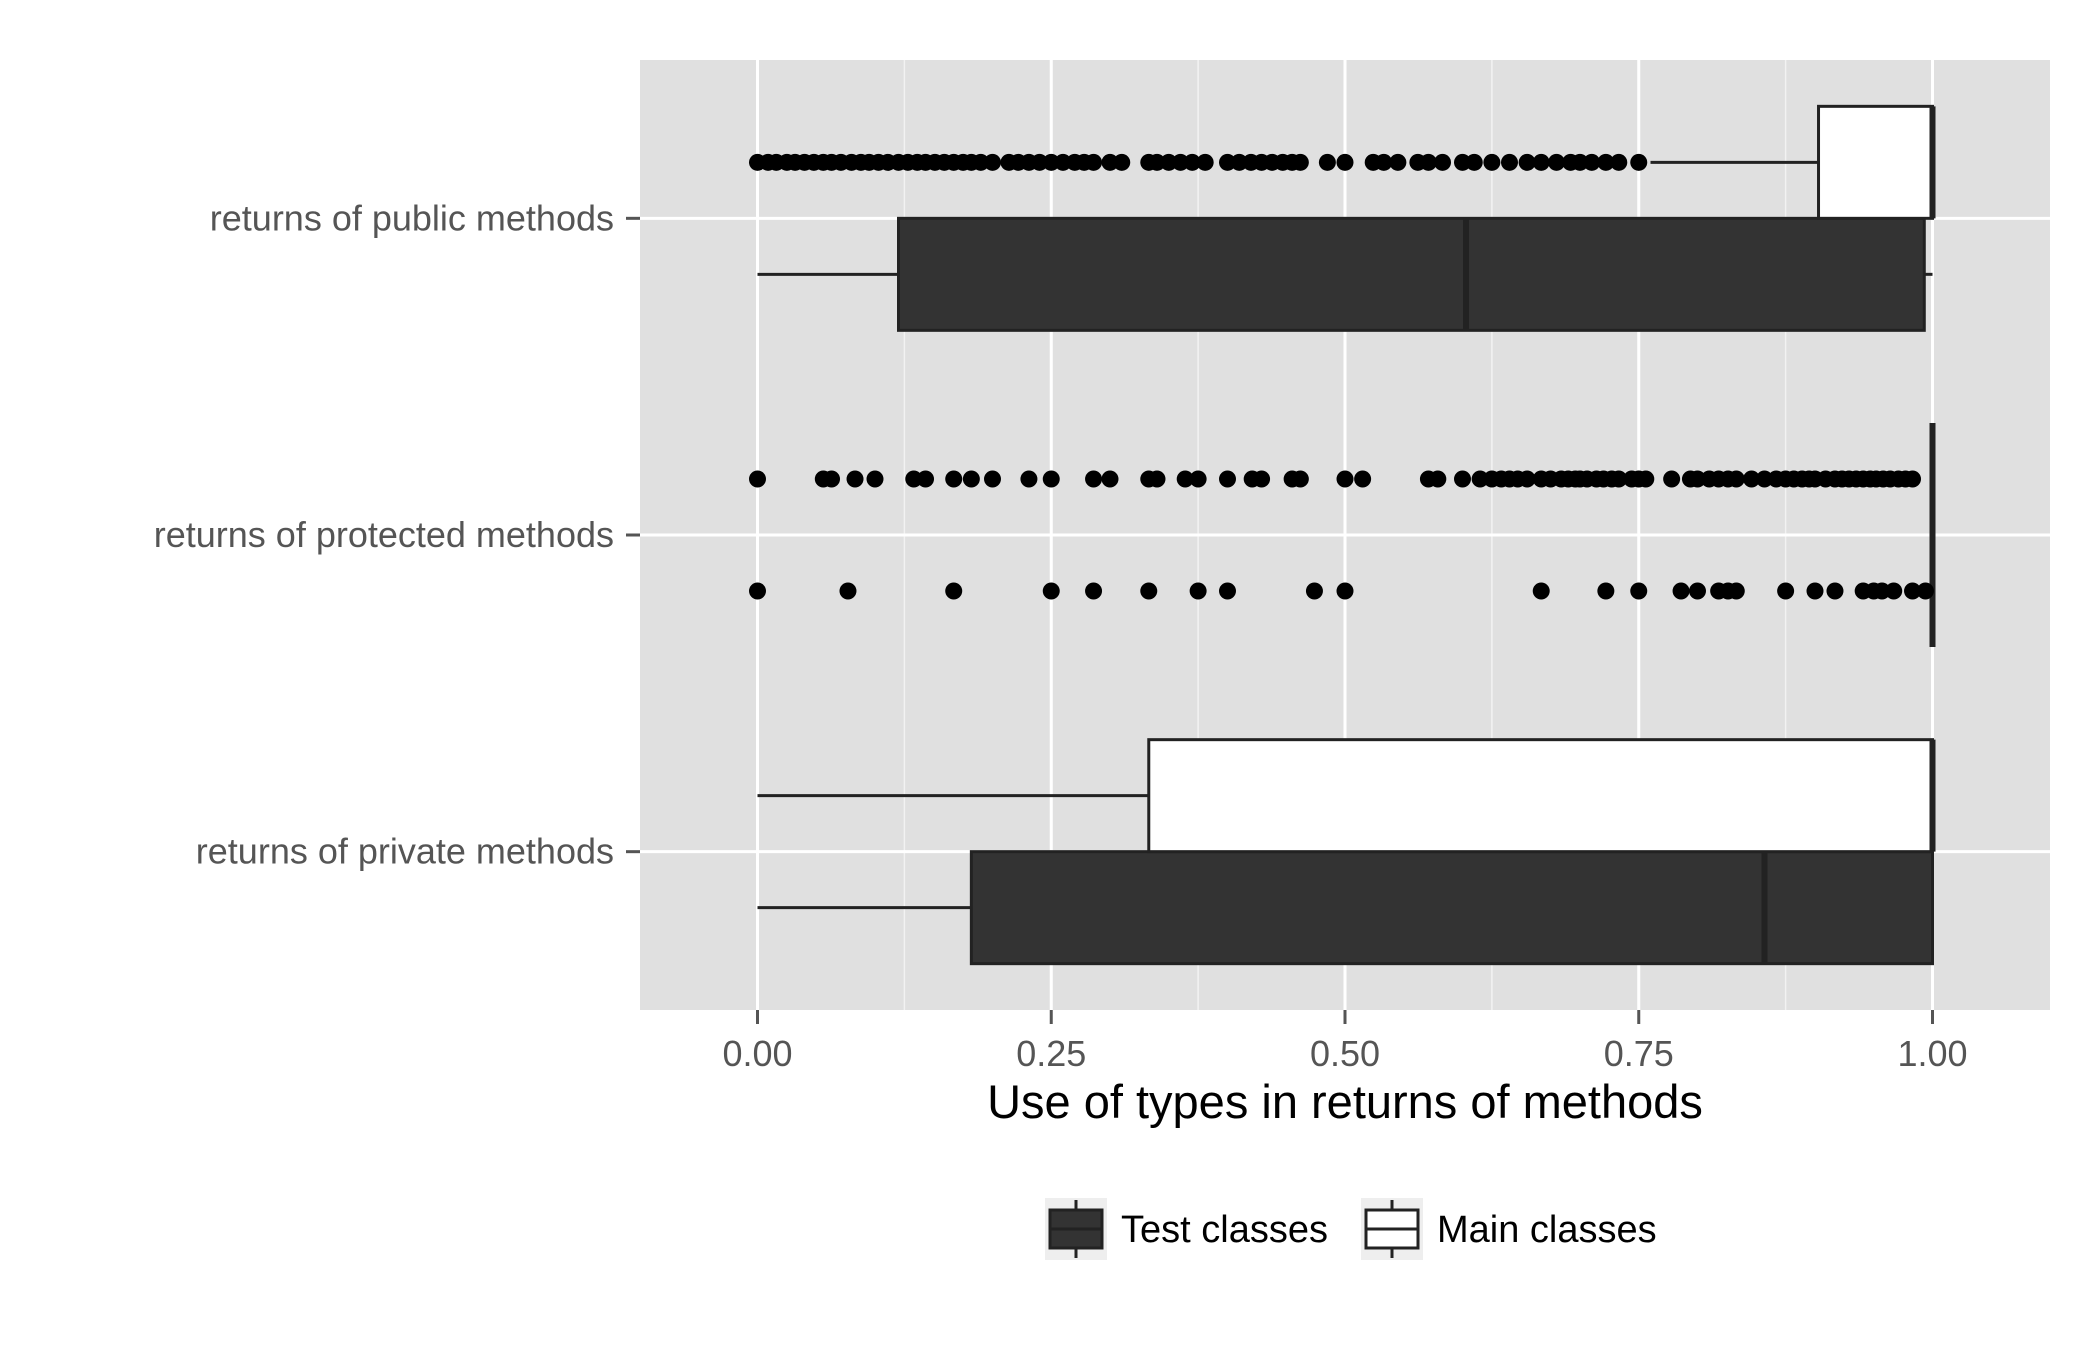 The width and height of the screenshot is (2100, 1355). Describe the element at coordinates (1351, 1229) in the screenshot. I see `legend: Test classes Main classes` at that location.